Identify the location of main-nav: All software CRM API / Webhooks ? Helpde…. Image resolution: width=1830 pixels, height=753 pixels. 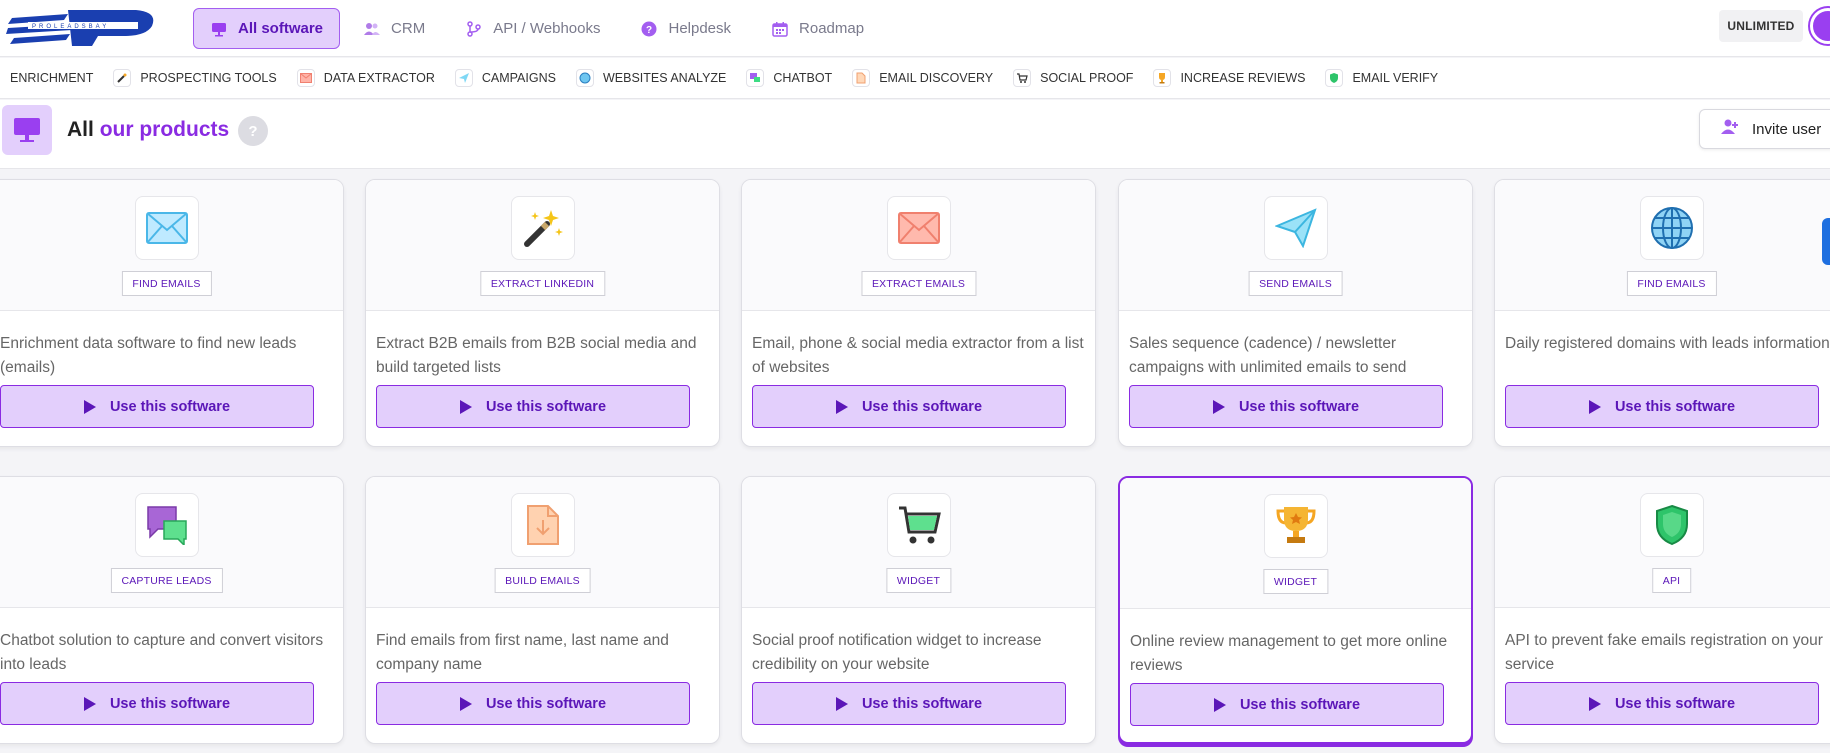
(537, 28).